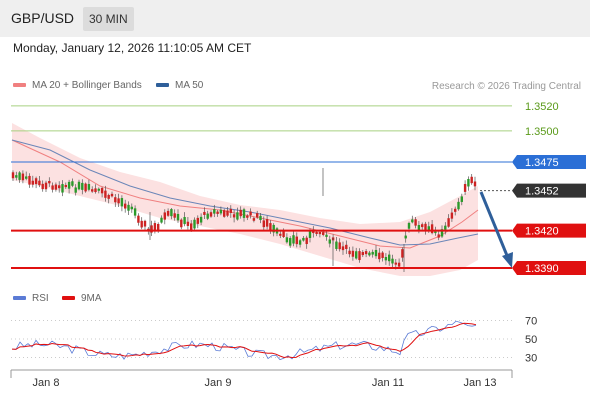 This screenshot has height=400, width=590. Describe the element at coordinates (542, 132) in the screenshot. I see `level-label: 1.3500` at that location.